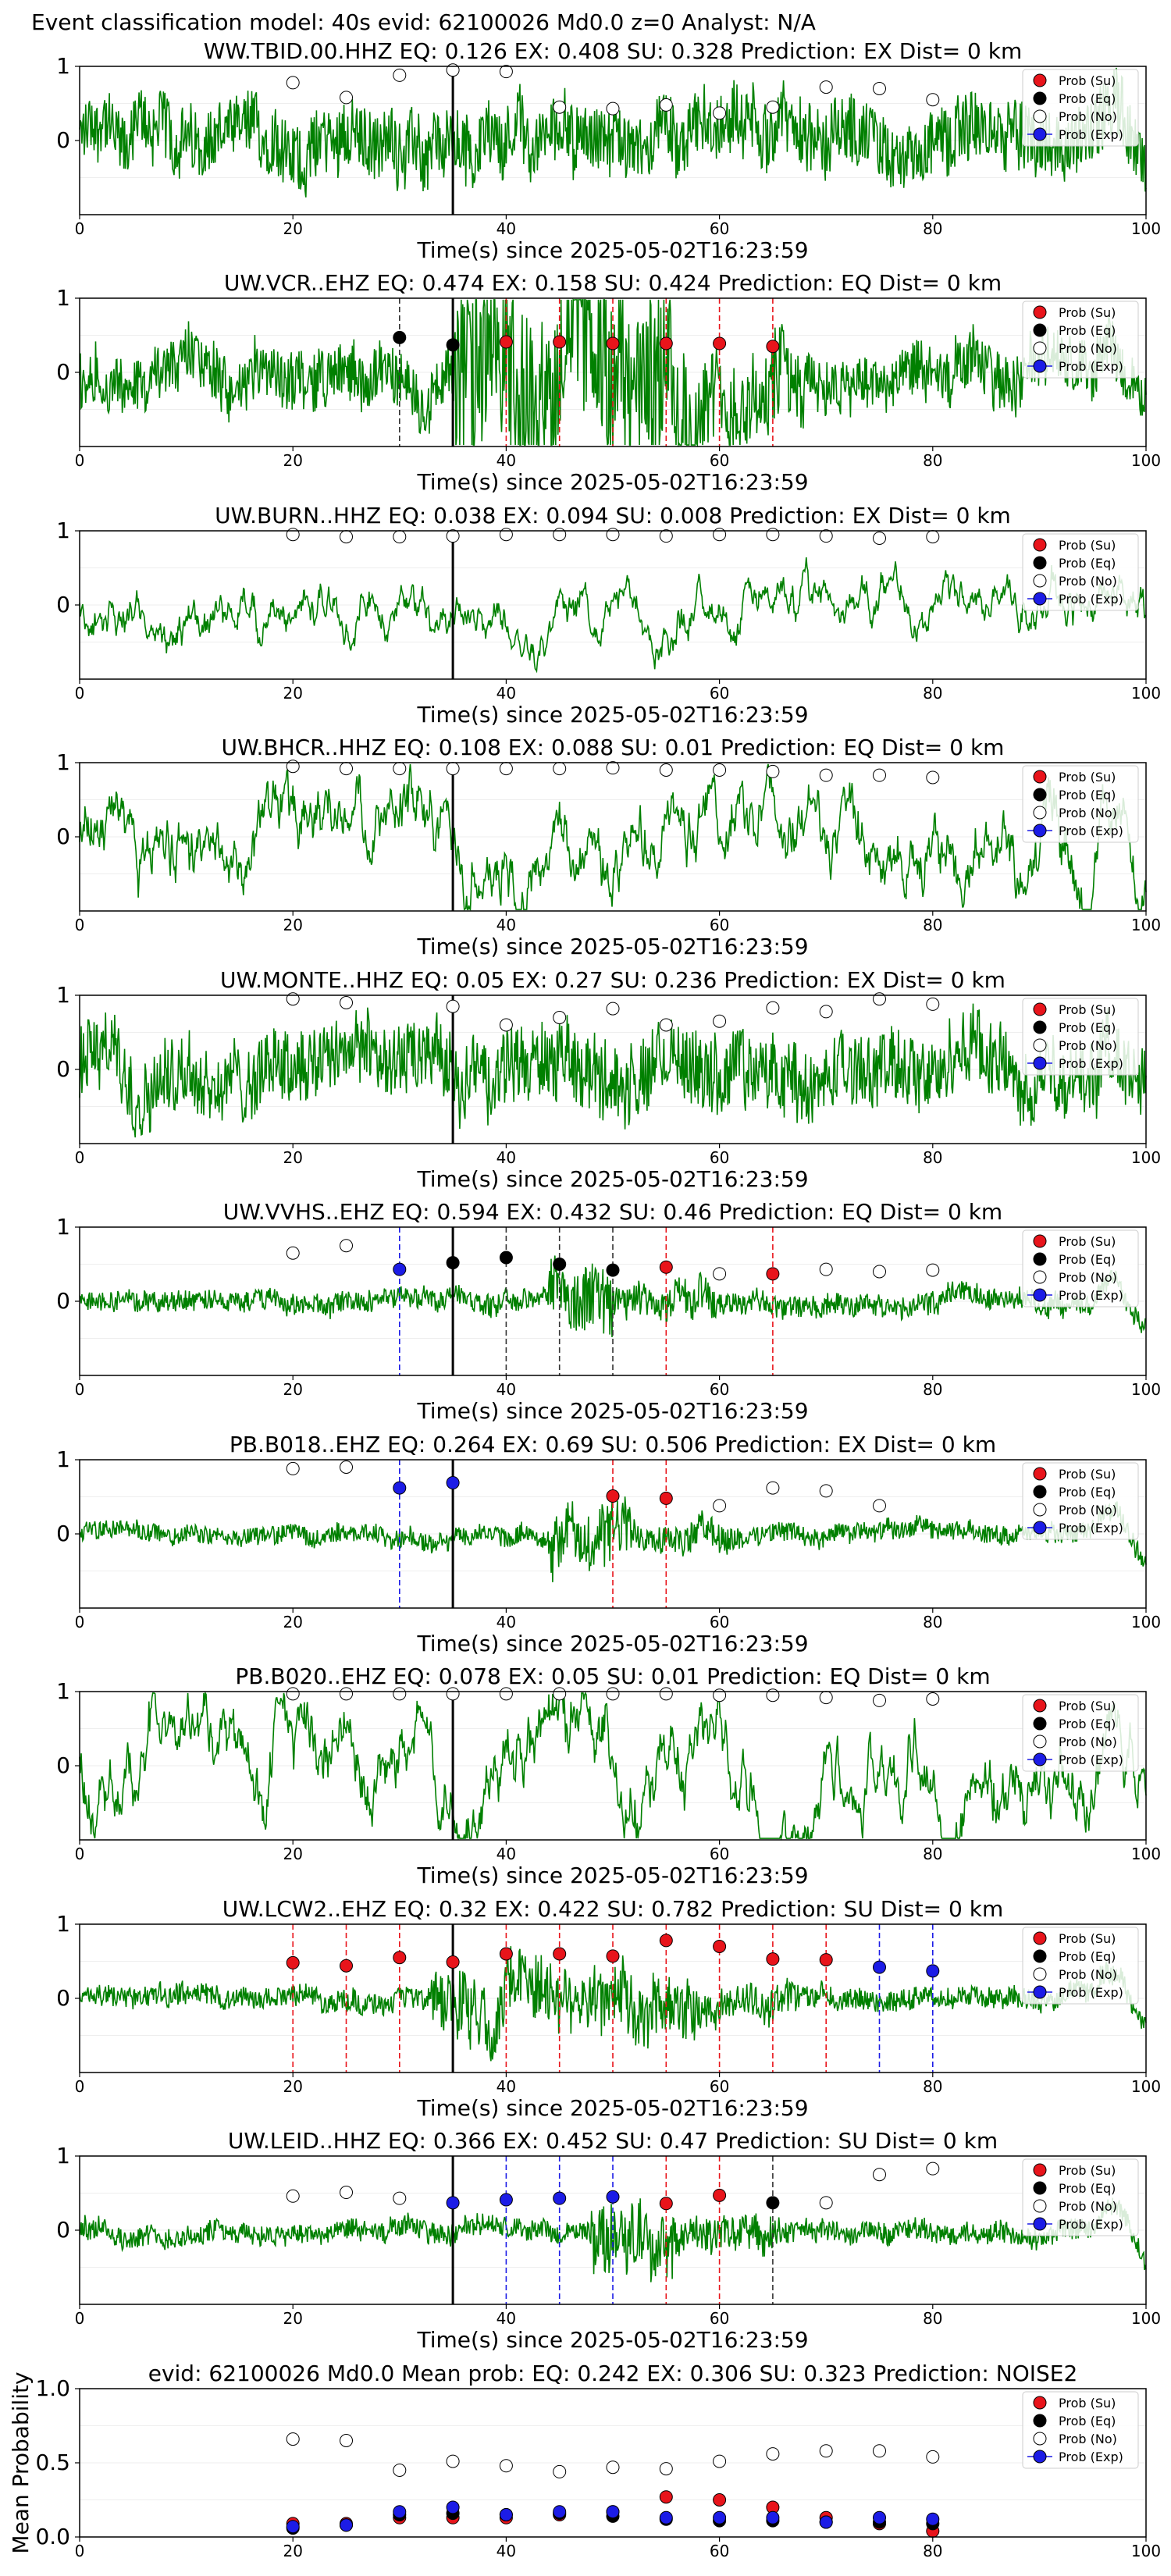  What do you see at coordinates (613, 2230) in the screenshot?
I see `axes-frame` at bounding box center [613, 2230].